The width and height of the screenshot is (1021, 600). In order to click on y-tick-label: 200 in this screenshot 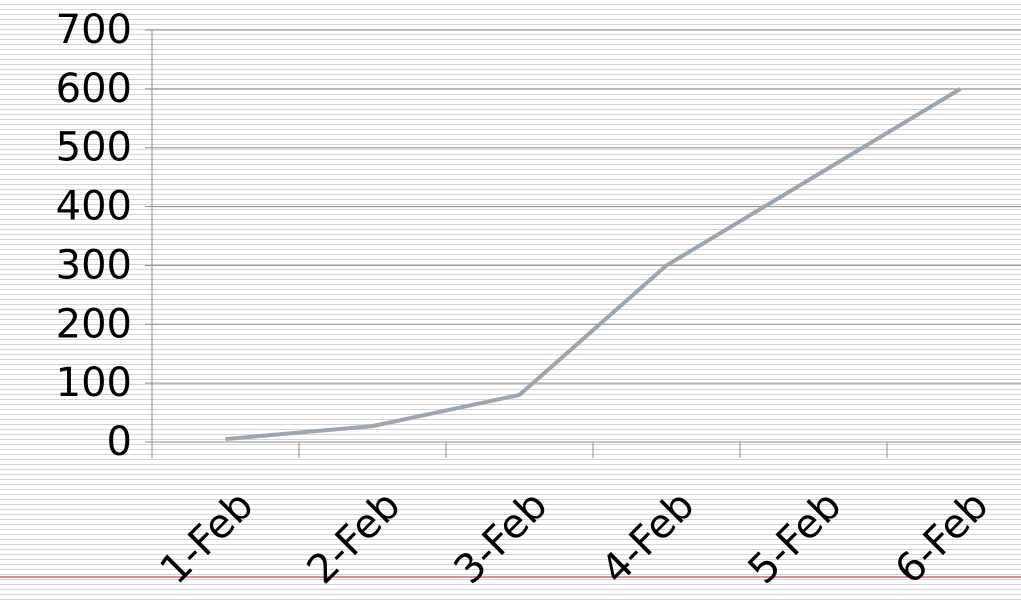, I will do `click(94, 324)`.